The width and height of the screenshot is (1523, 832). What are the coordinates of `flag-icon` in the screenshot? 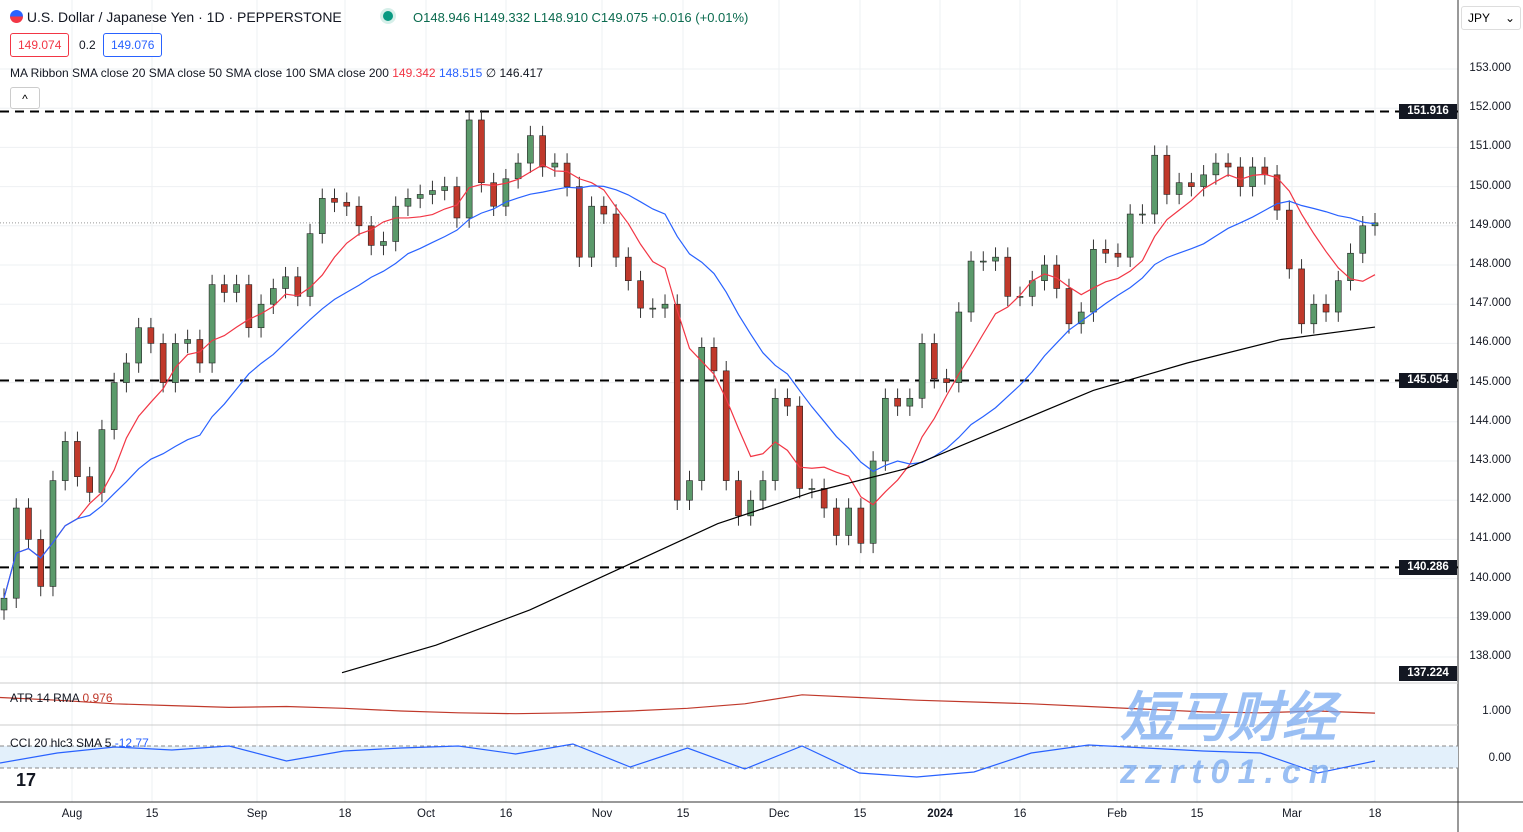 It's located at (16, 16).